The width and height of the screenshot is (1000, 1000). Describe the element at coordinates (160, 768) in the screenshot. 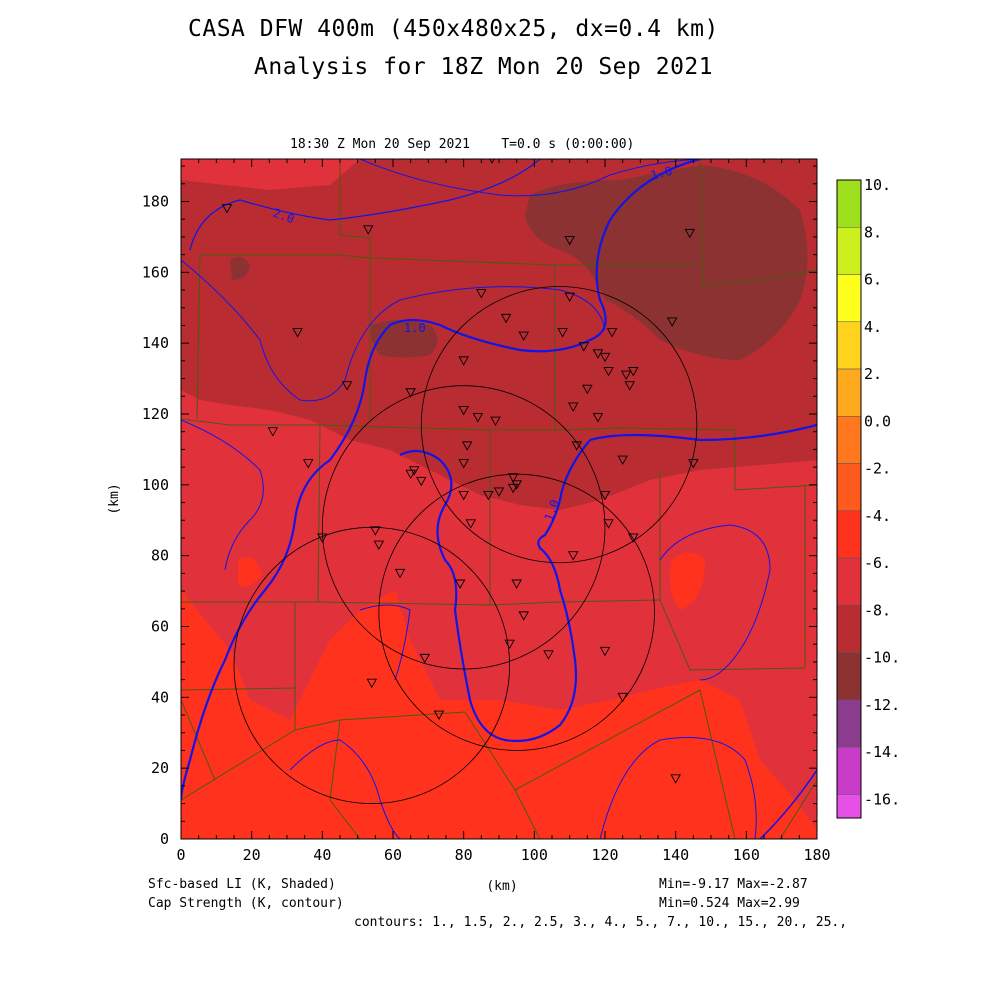

I see `y-tick-label: 20` at that location.